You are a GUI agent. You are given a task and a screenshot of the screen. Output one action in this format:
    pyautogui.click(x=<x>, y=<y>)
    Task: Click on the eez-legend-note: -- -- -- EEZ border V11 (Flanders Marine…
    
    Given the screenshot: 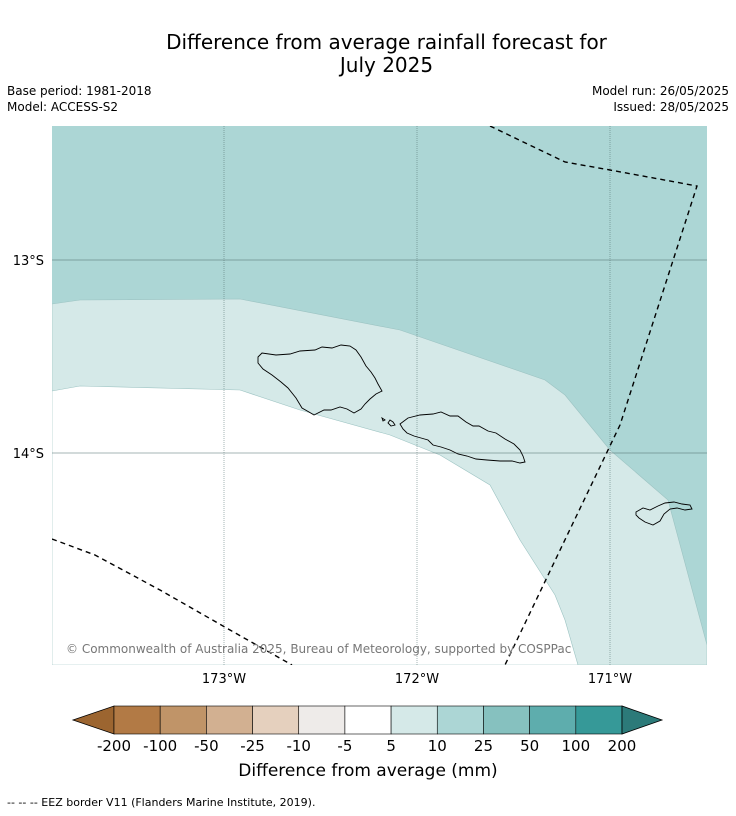 What is the action you would take?
    pyautogui.click(x=161, y=802)
    